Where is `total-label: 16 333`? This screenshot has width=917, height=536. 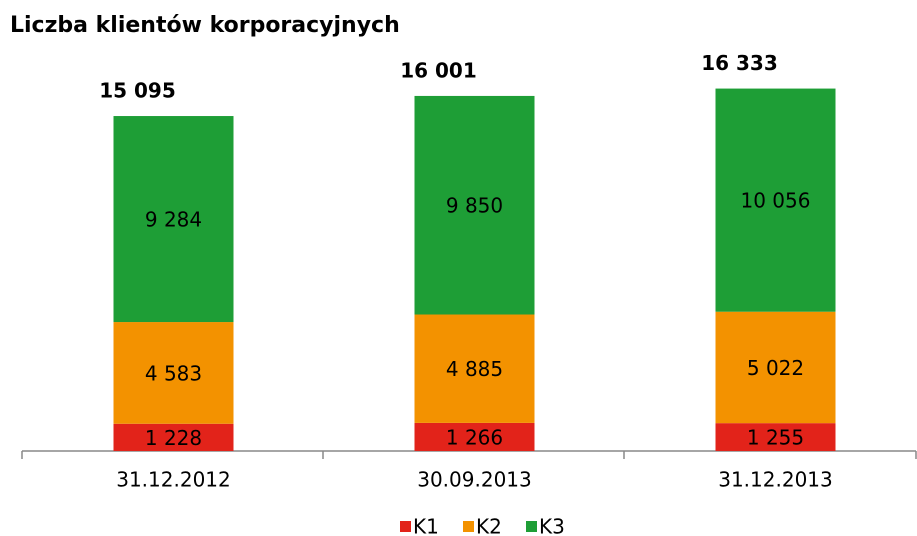 total-label: 16 333 is located at coordinates (739, 63).